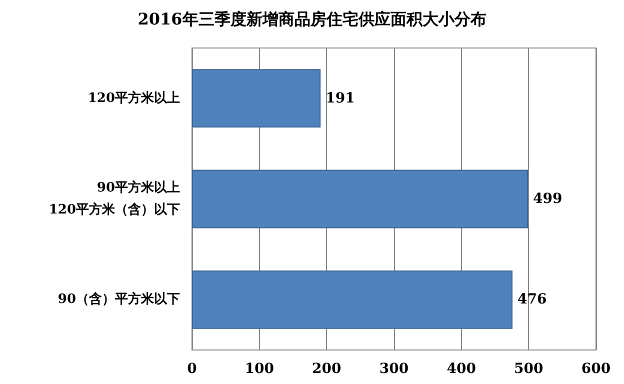  I want to click on y-tick-label: 90（含）平方米以下, so click(119, 299).